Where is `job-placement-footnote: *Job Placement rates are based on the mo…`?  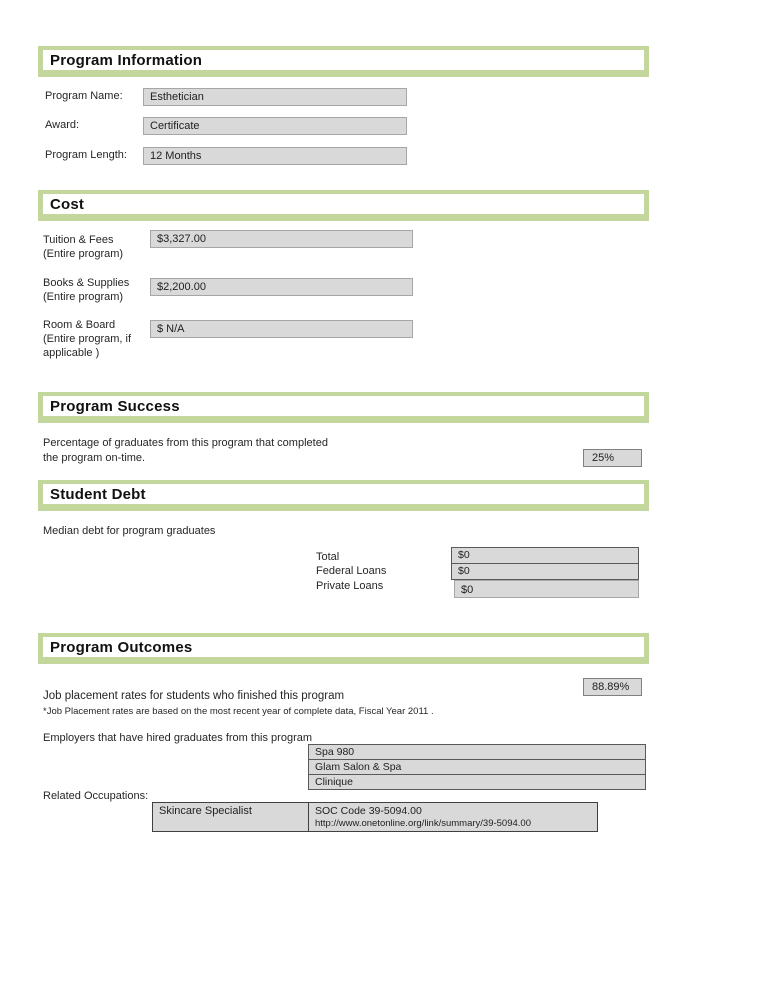 job-placement-footnote: *Job Placement rates are based on the mo… is located at coordinates (238, 711).